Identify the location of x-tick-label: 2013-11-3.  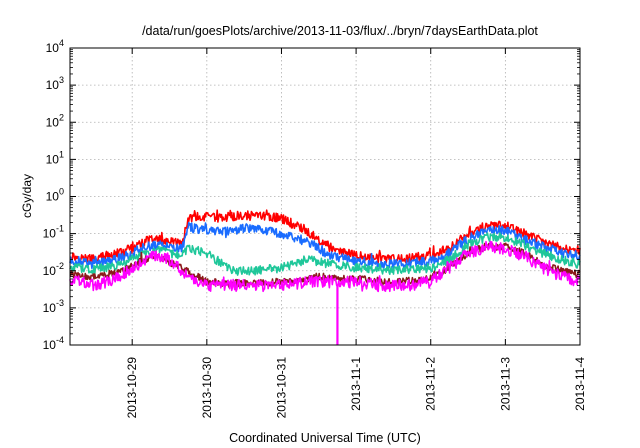
(505, 384).